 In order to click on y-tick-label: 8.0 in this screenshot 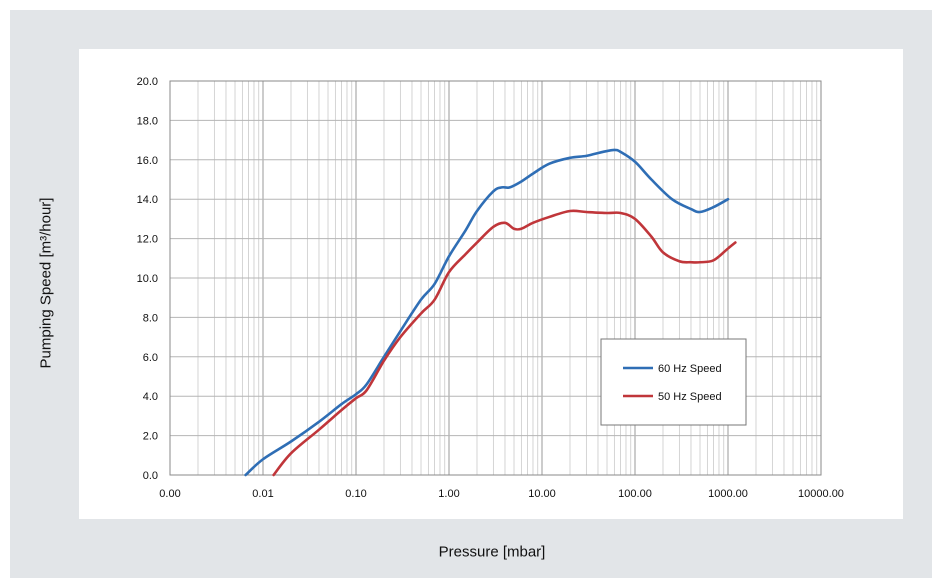, I will do `click(150, 318)`.